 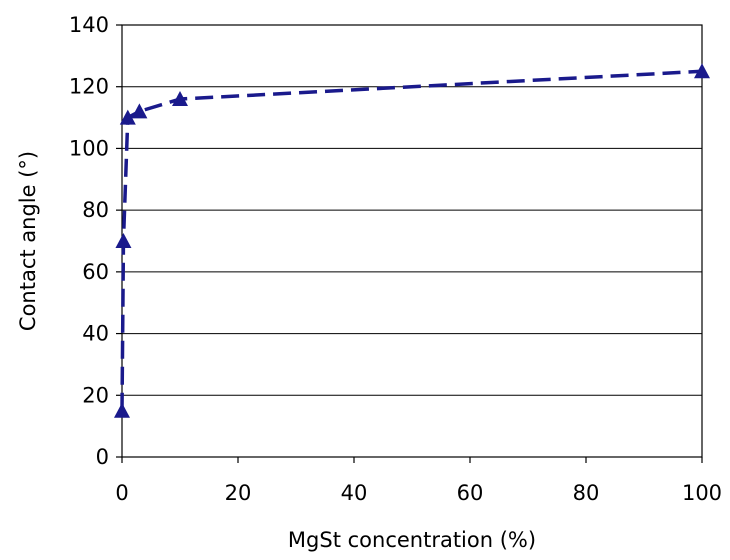 What do you see at coordinates (95, 334) in the screenshot?
I see `y-tick-label: 40` at bounding box center [95, 334].